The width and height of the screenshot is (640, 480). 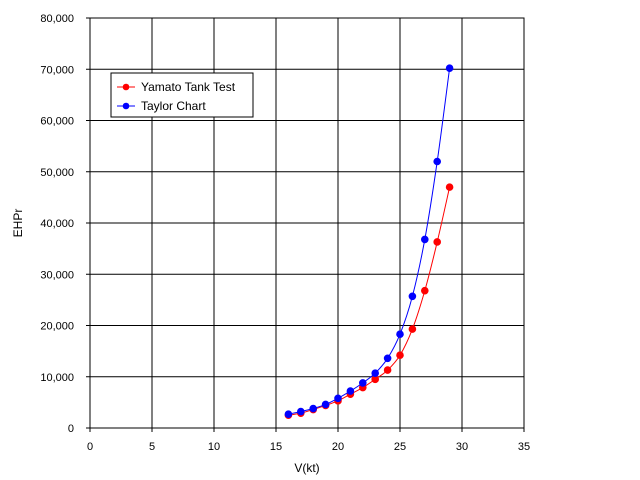 I want to click on y-axis-title: EHPr, so click(x=18, y=223).